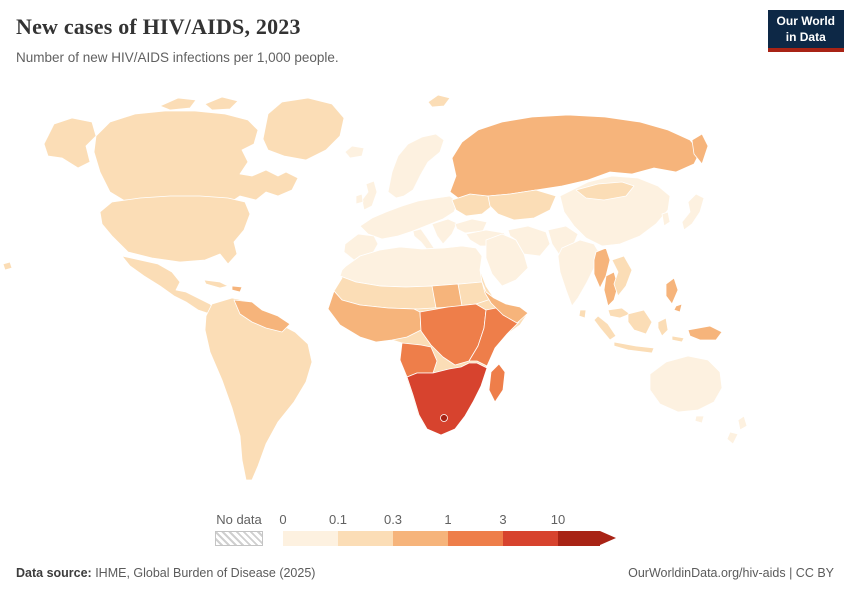 The height and width of the screenshot is (600, 850). Describe the element at coordinates (705, 333) in the screenshot. I see `region-papua-new-guinea` at that location.